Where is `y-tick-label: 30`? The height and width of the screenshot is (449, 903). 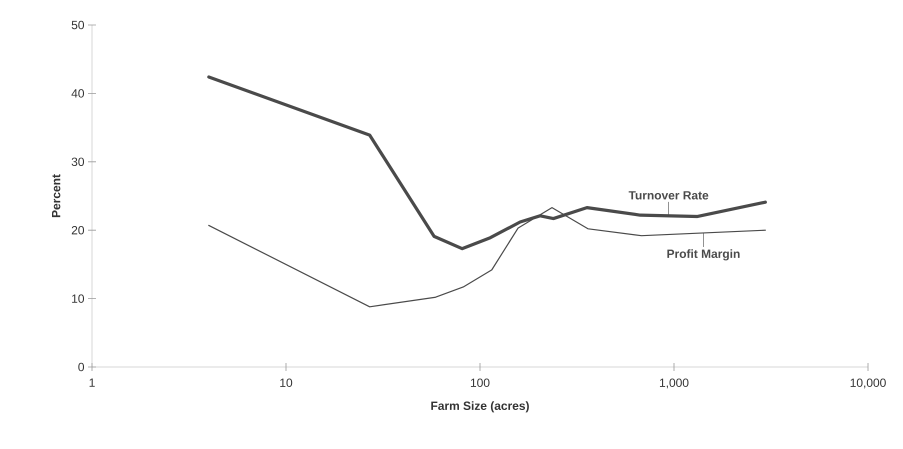 y-tick-label: 30 is located at coordinates (78, 162).